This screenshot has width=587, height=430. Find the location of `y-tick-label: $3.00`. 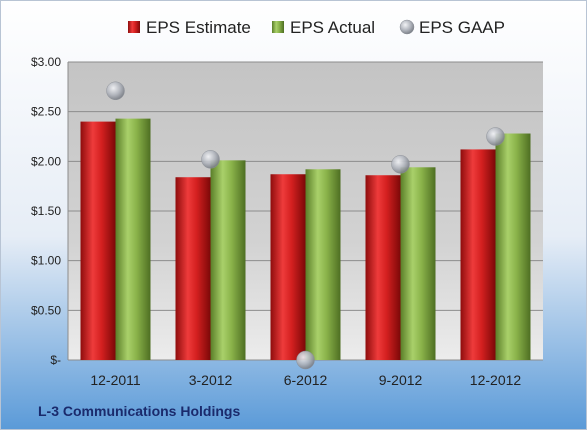

y-tick-label: $3.00 is located at coordinates (46, 62).